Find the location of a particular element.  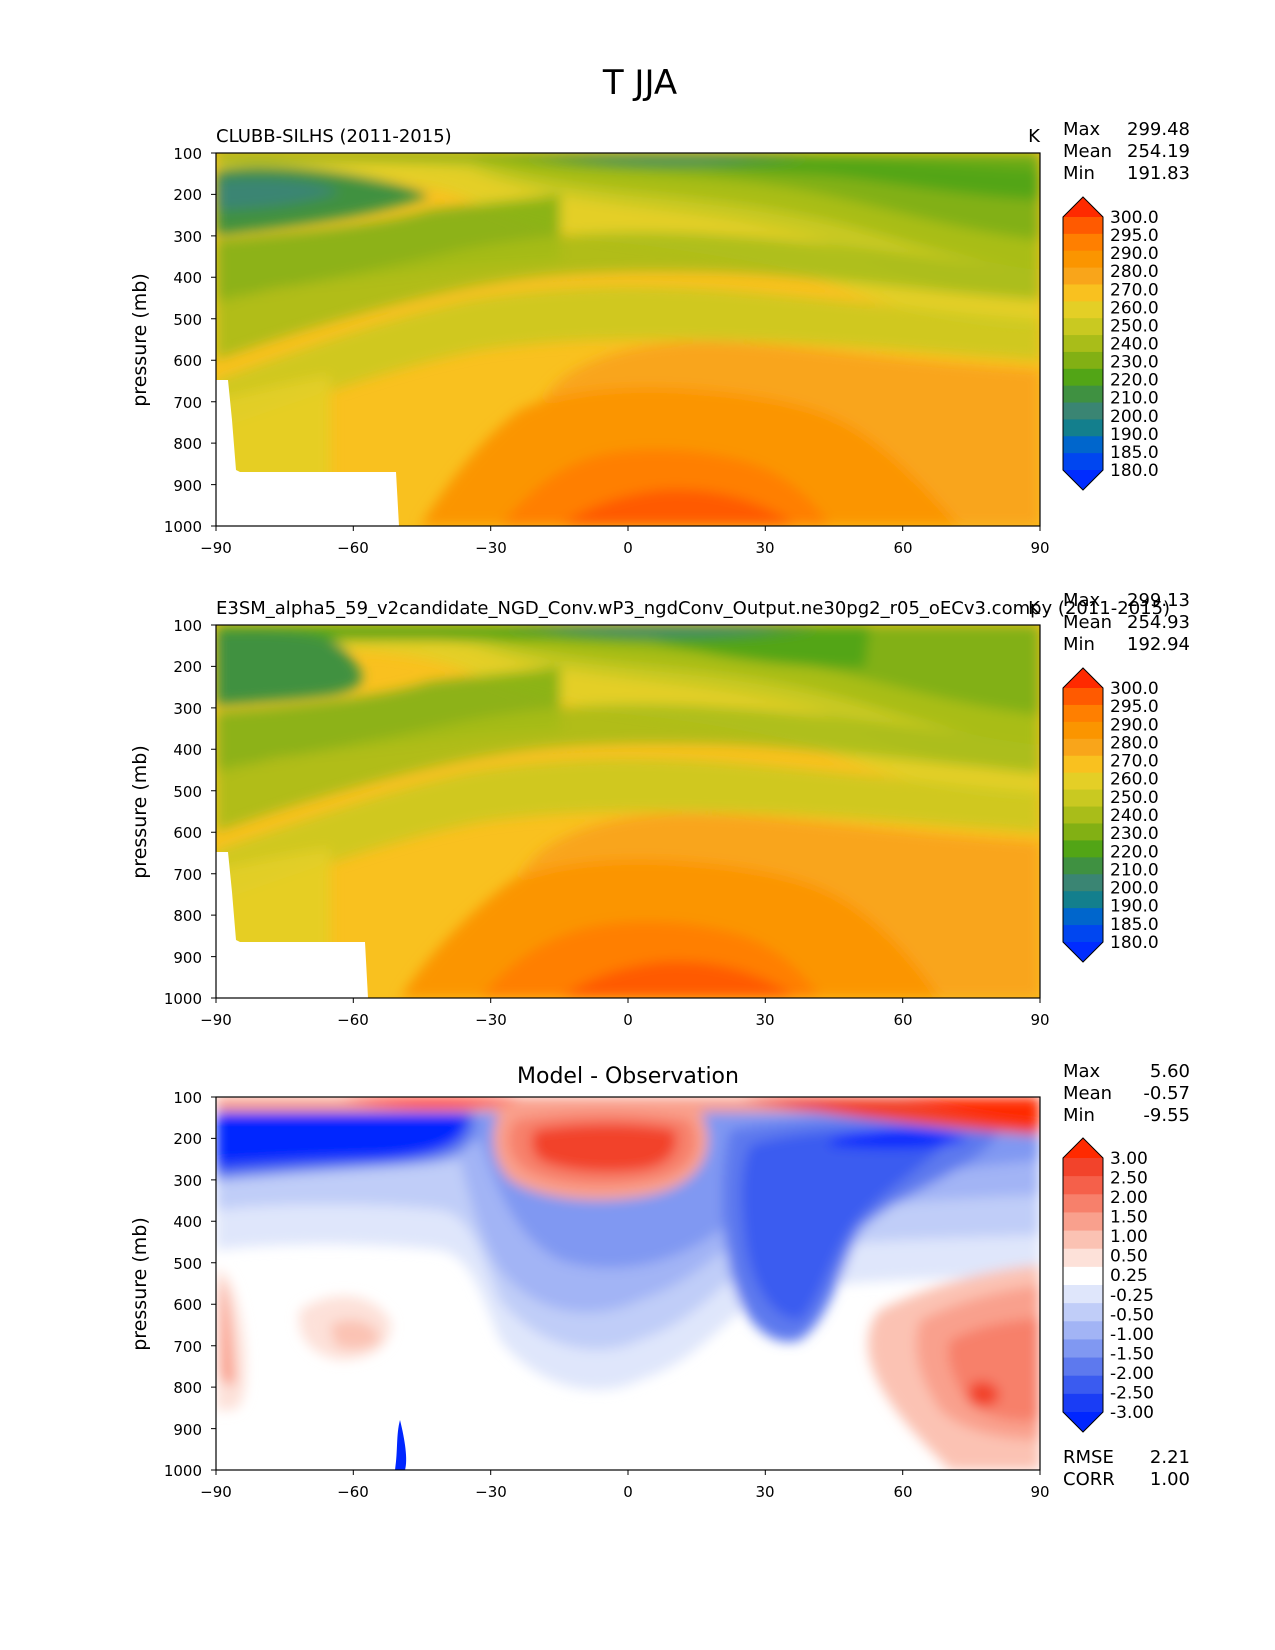

colorbar-tick-label: 180.0 is located at coordinates (1134, 943).